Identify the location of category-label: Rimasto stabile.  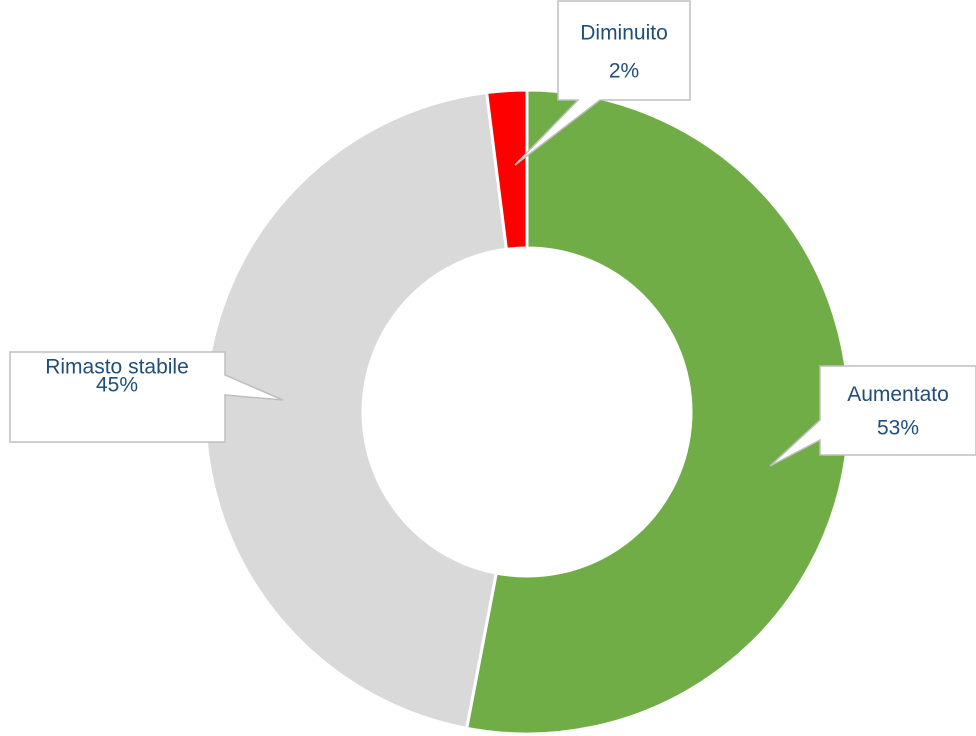
(117, 366).